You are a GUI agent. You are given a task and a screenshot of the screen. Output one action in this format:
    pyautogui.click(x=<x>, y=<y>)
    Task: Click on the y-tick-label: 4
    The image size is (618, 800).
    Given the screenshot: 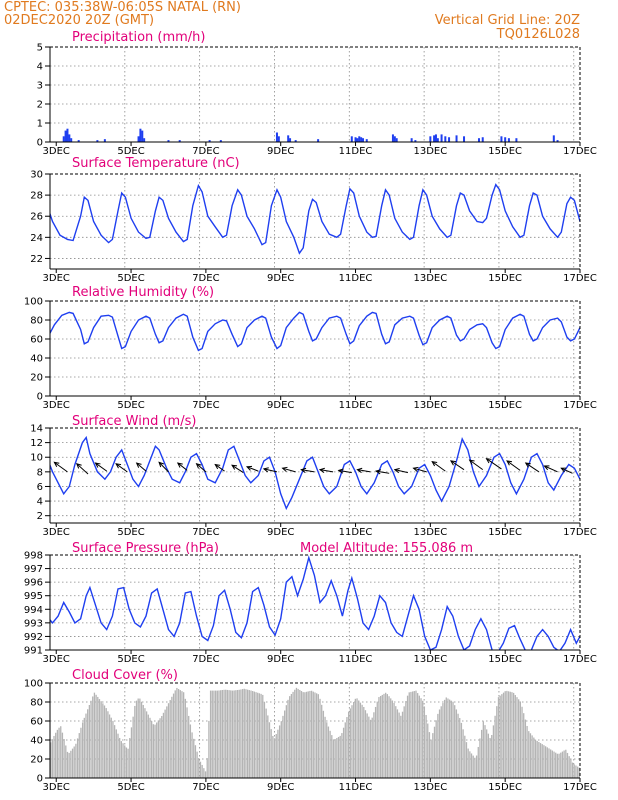 What is the action you would take?
    pyautogui.click(x=40, y=502)
    